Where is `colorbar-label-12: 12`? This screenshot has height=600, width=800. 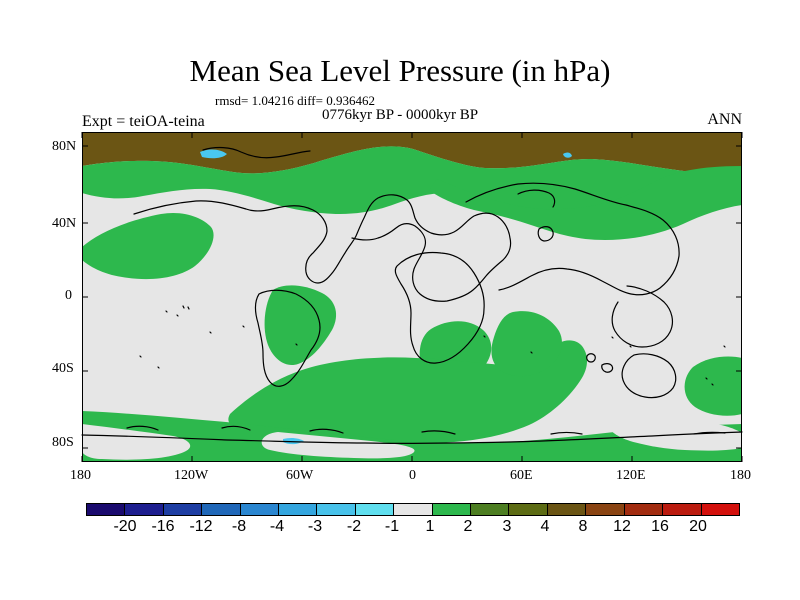 colorbar-label-12: 12 is located at coordinates (622, 526).